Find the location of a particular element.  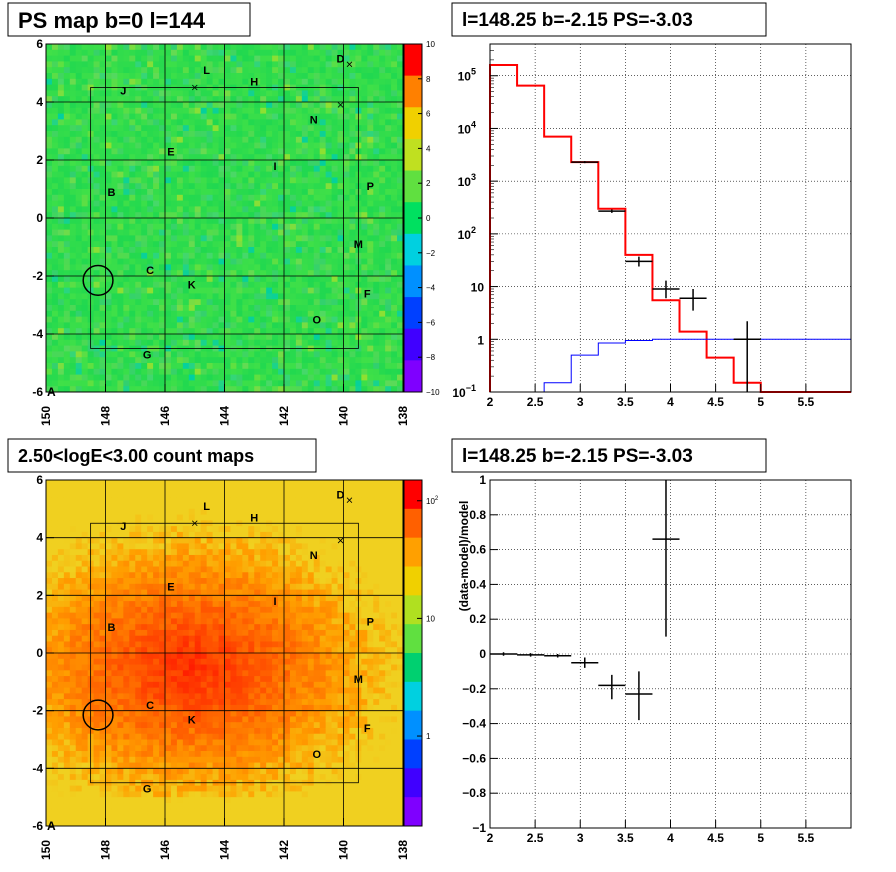

colorbar-tick-label: 0 is located at coordinates (428, 218).